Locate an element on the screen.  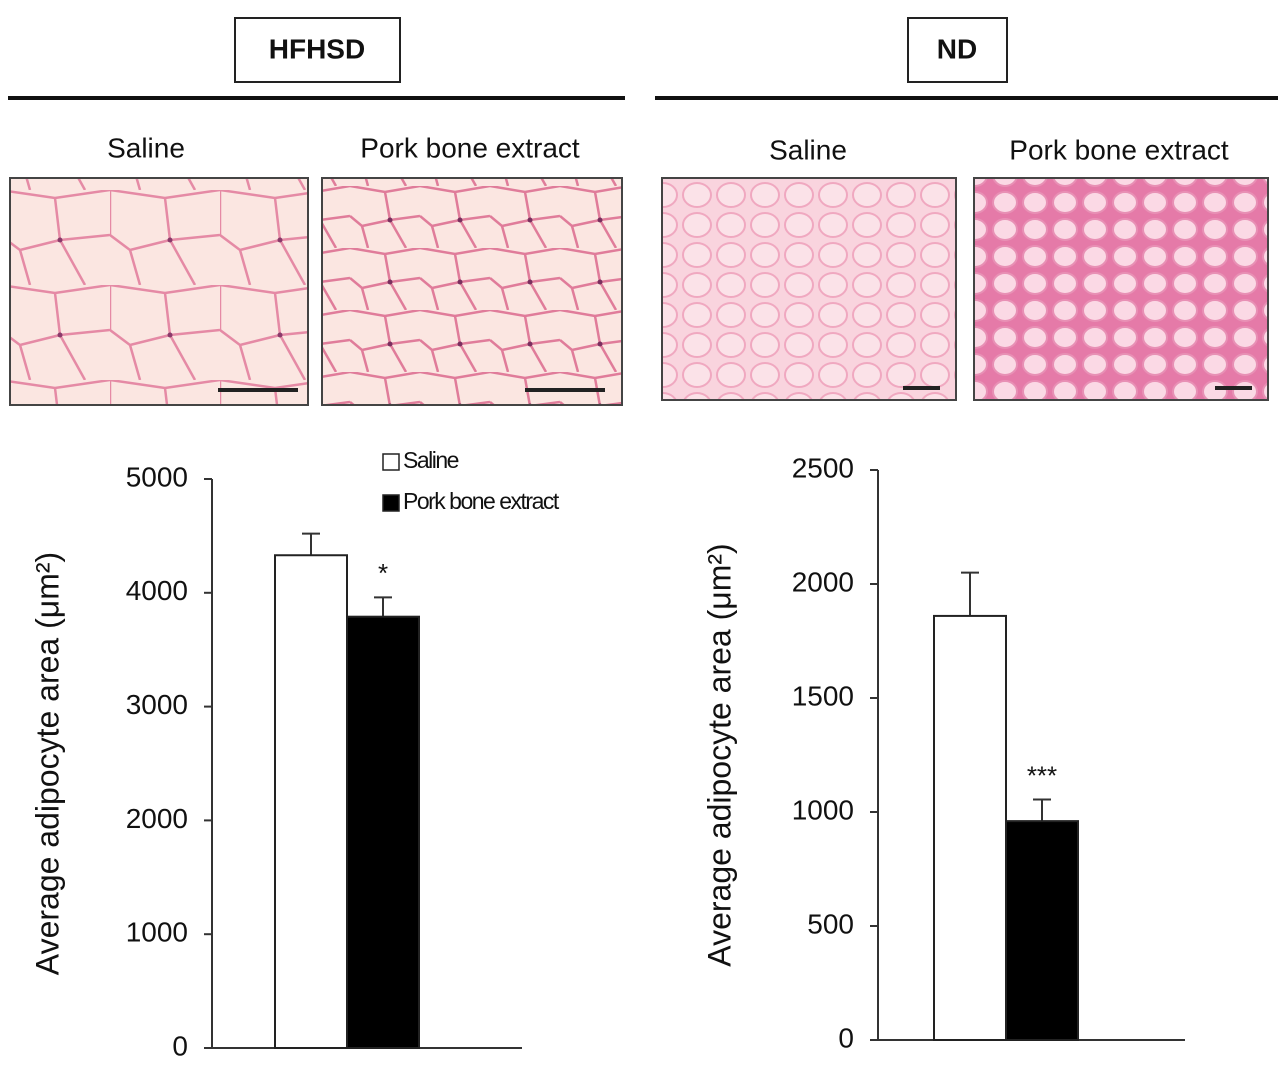
significance: *** is located at coordinates (1042, 775).